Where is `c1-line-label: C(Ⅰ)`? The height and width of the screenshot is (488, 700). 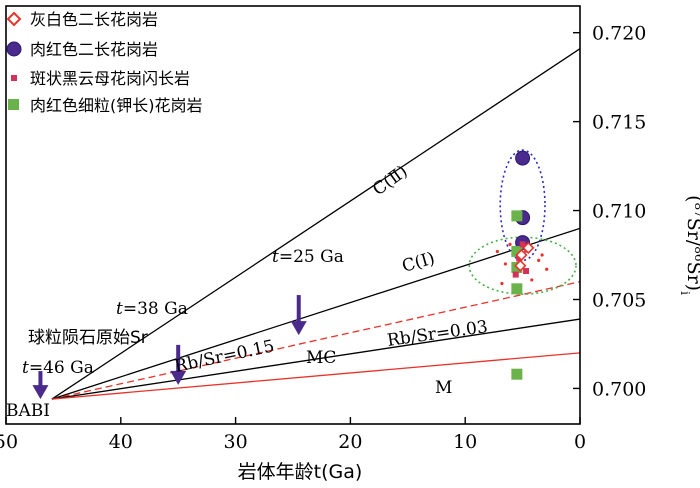
c1-line-label: C(Ⅰ) is located at coordinates (418, 262).